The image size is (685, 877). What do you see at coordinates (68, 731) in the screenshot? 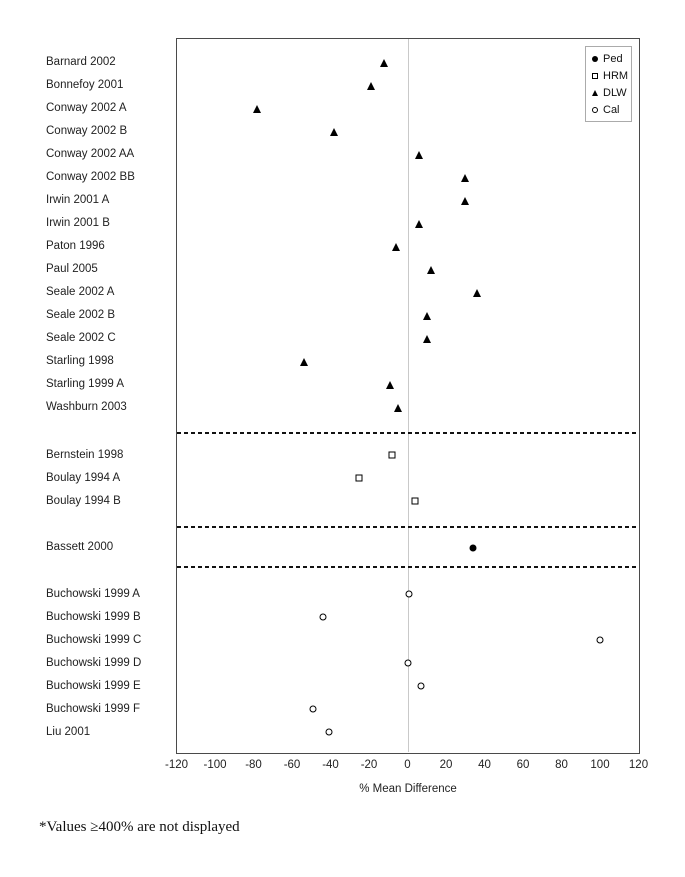
I see `row-label: Liu 2001` at bounding box center [68, 731].